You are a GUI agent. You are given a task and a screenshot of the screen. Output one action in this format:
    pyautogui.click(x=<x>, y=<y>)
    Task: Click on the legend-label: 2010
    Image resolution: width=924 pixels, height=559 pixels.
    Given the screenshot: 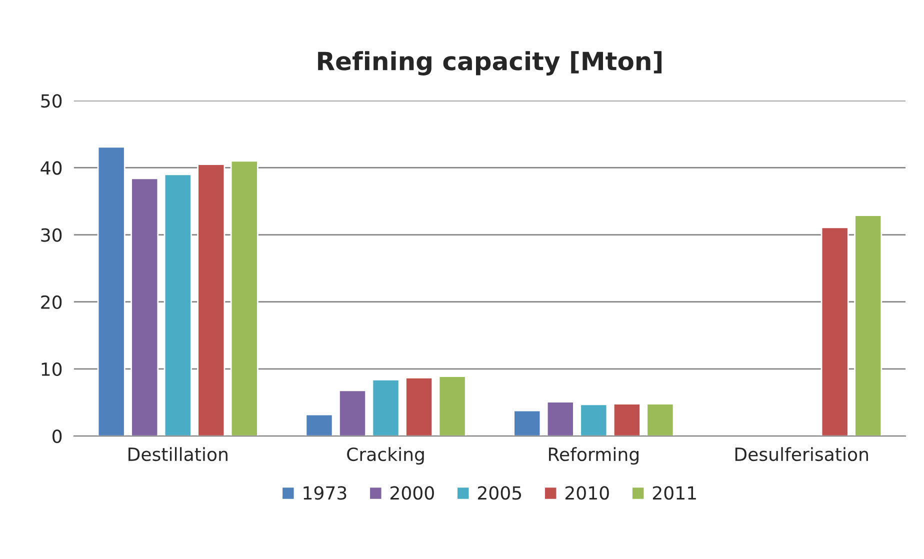 What is the action you would take?
    pyautogui.click(x=587, y=493)
    